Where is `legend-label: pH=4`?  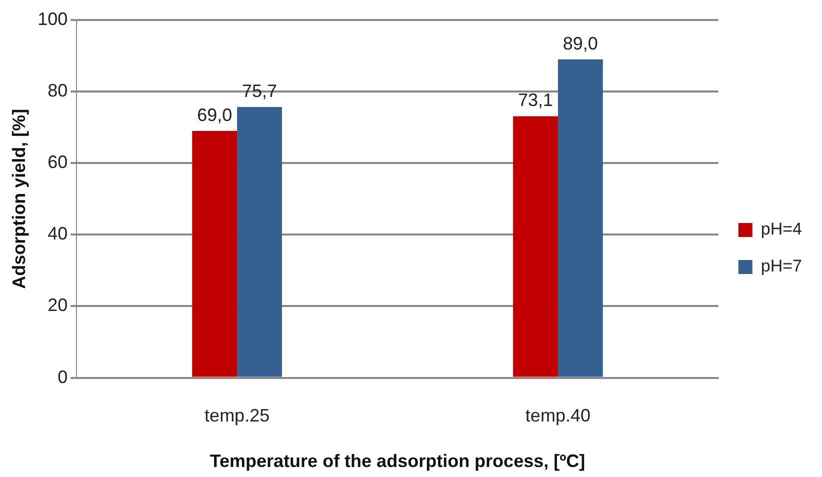
legend-label: pH=4 is located at coordinates (781, 229).